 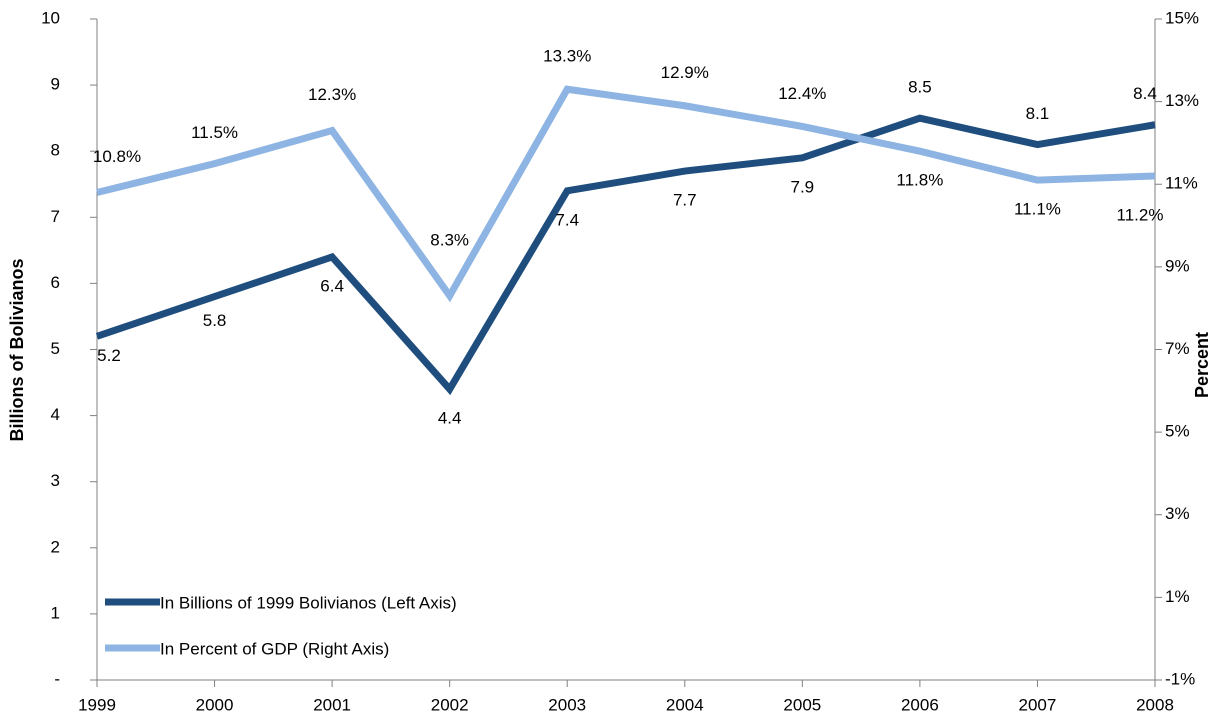 I want to click on data-label: 11.8%, so click(x=919, y=180).